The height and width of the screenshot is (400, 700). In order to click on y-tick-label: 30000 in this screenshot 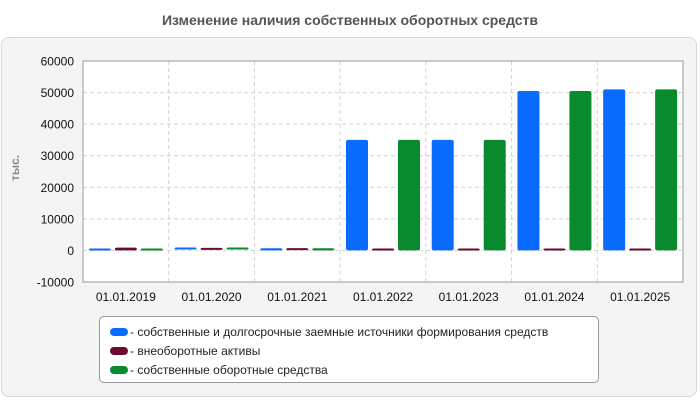, I will do `click(58, 156)`.